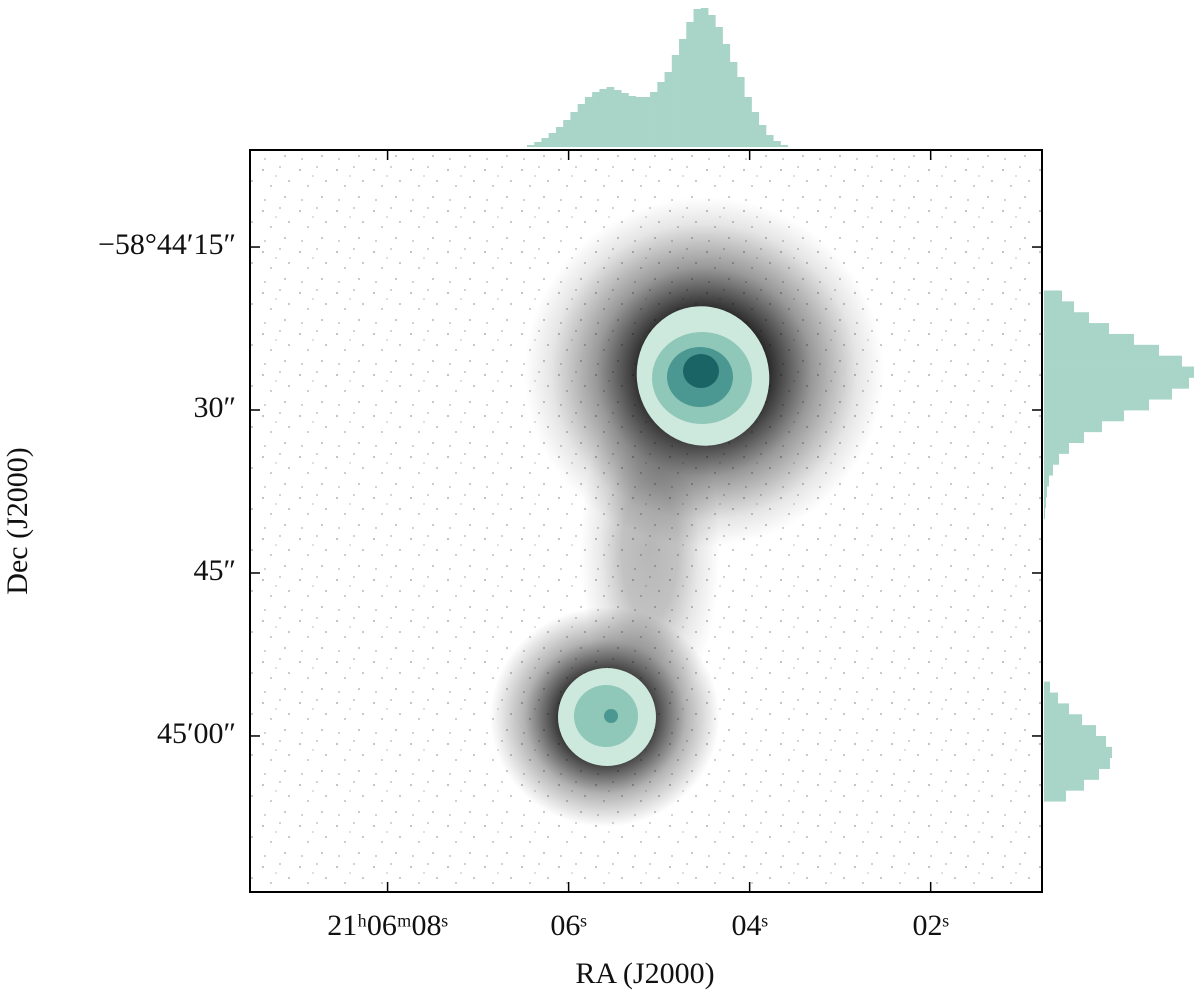 Image resolution: width=1200 pixels, height=996 pixels. I want to click on x-tick-label: 02ˢ, so click(930, 925).